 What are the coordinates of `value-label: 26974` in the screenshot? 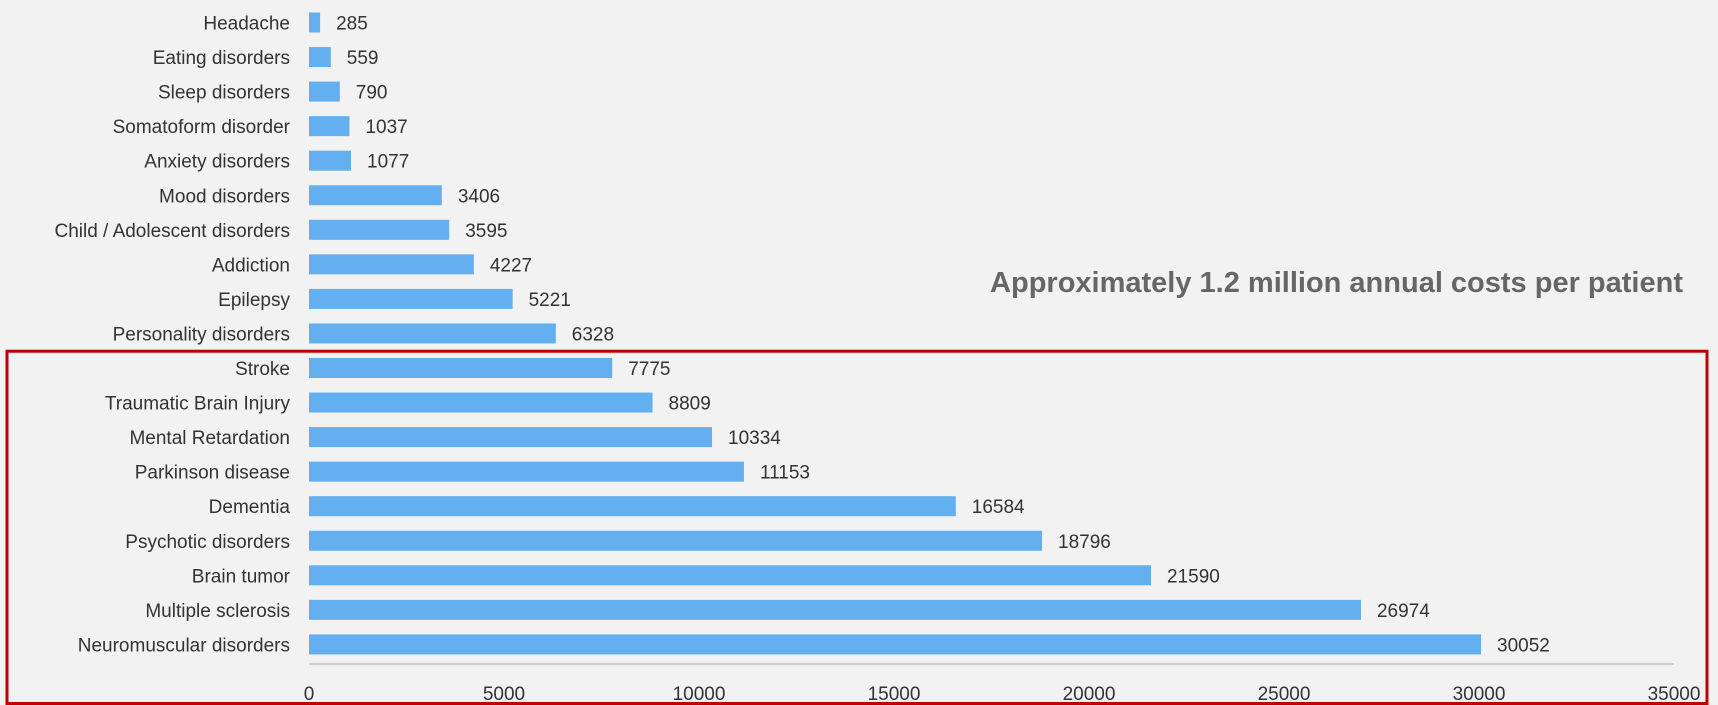 It's located at (1403, 611).